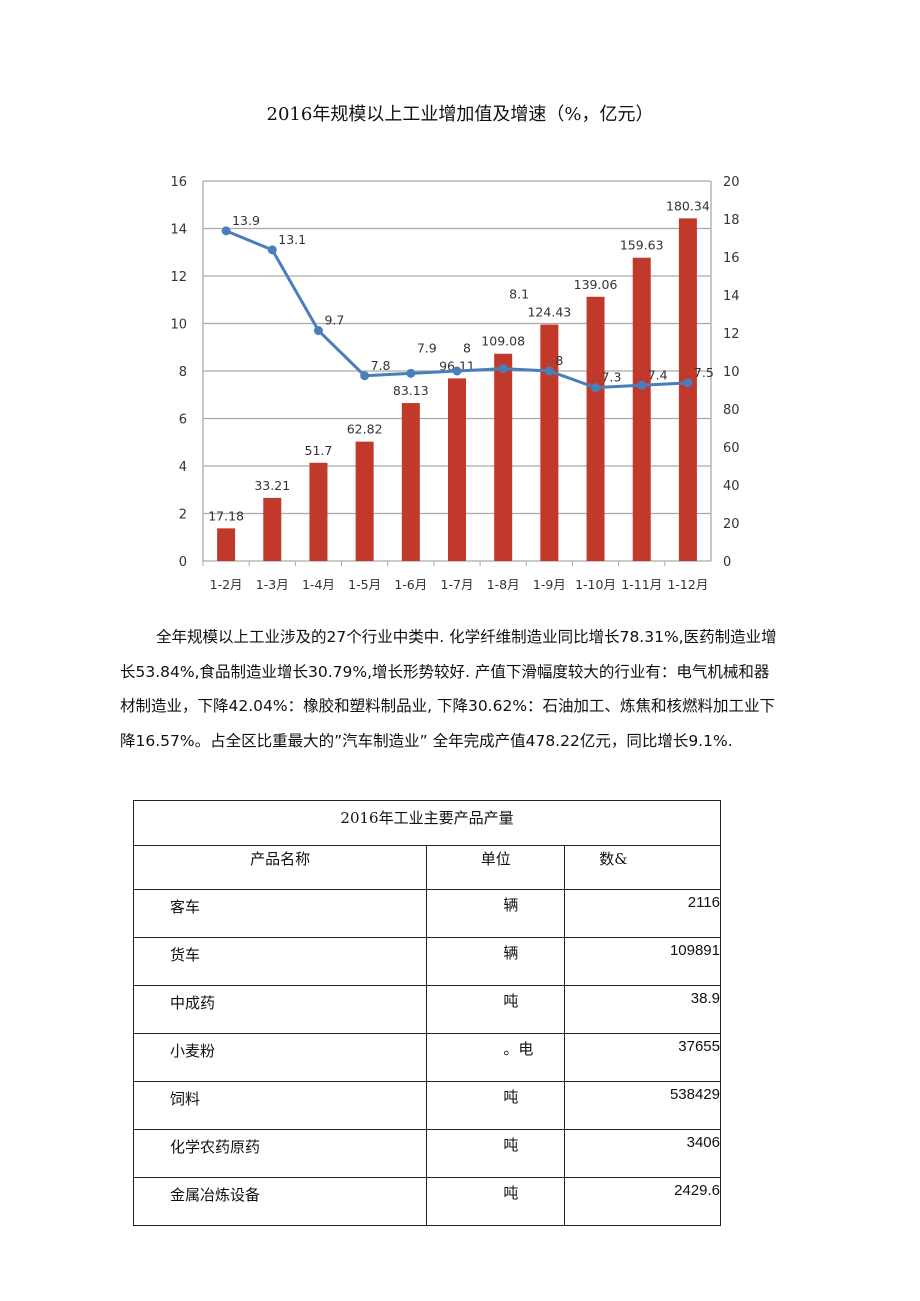 The height and width of the screenshot is (1301, 920). What do you see at coordinates (641, 584) in the screenshot?
I see `x-tick-label: 1-11月` at bounding box center [641, 584].